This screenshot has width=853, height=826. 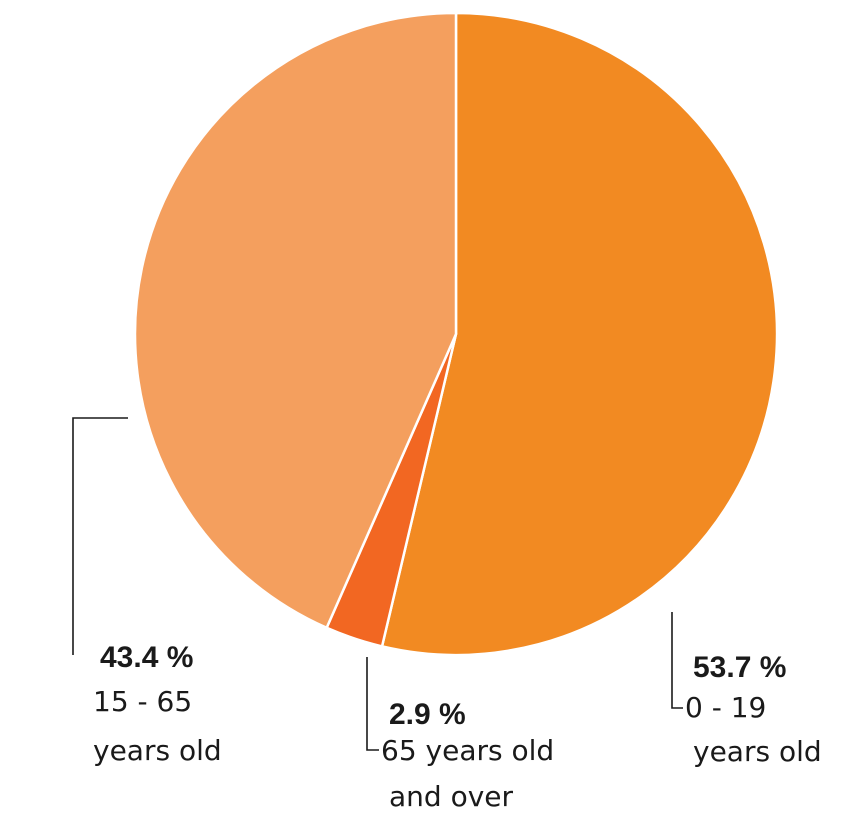 I want to click on category-label-slice-2-line-2: years old, so click(x=157, y=750).